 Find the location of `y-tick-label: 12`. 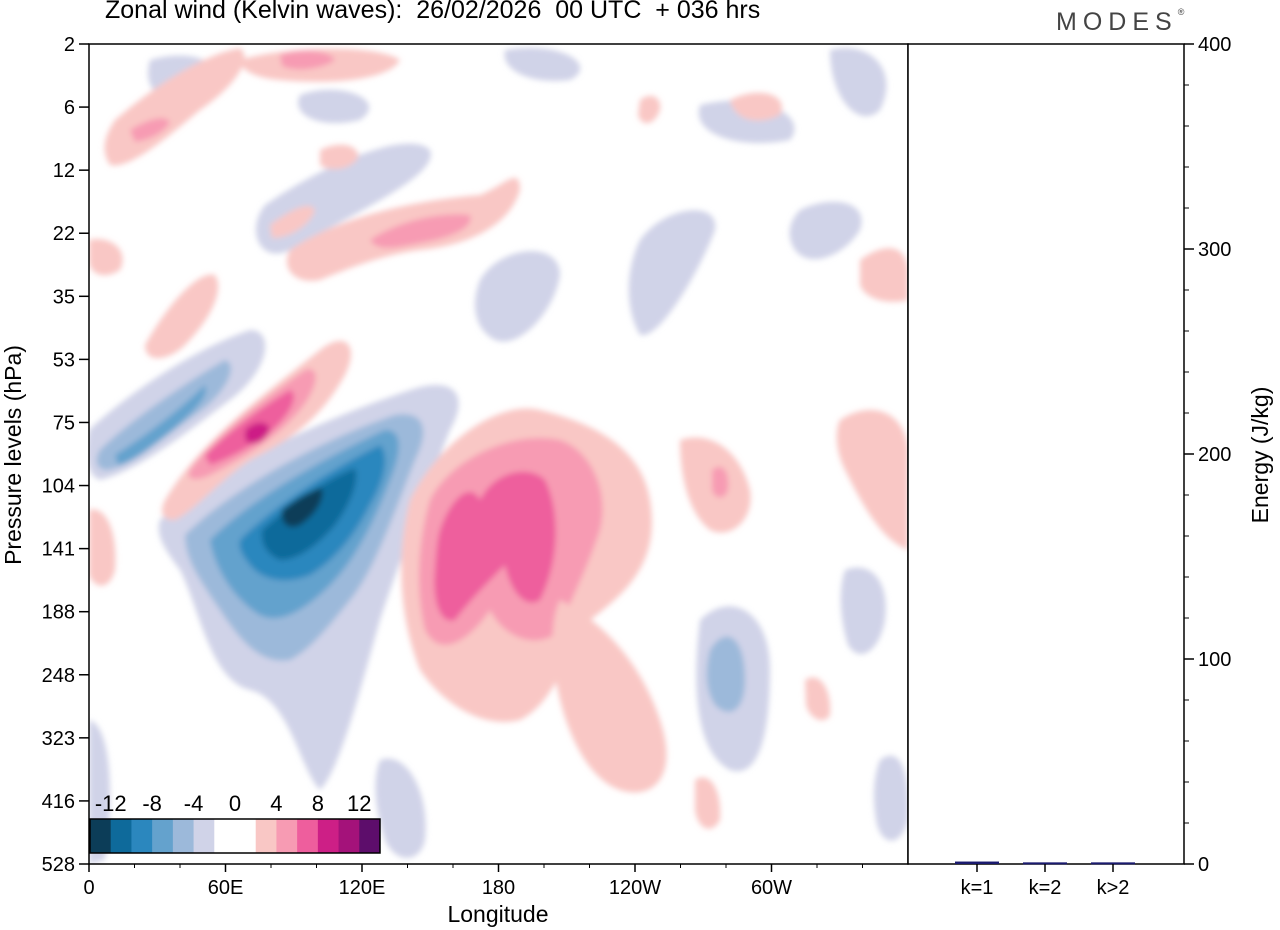

y-tick-label: 12 is located at coordinates (64, 171).